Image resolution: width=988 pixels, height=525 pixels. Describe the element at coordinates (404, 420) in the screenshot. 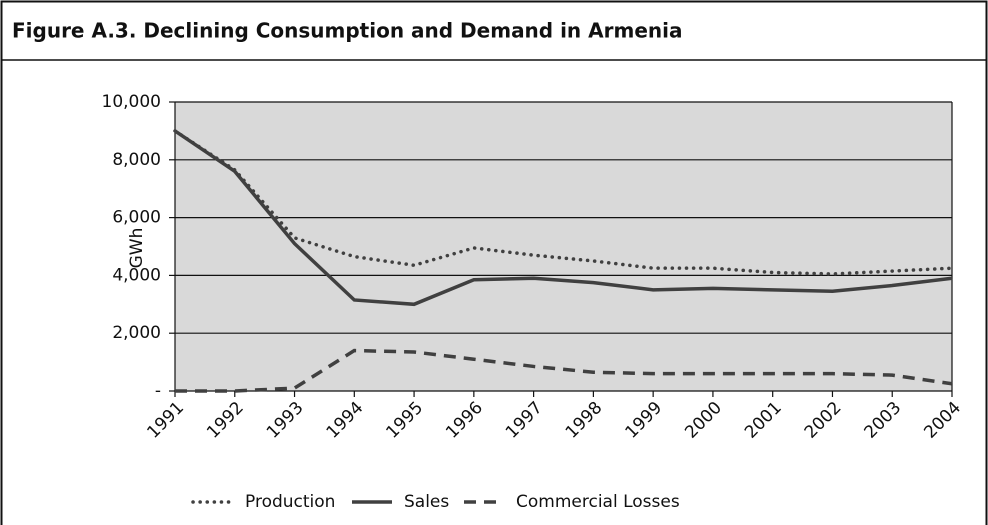

I see `x-tick-label: 1995` at that location.